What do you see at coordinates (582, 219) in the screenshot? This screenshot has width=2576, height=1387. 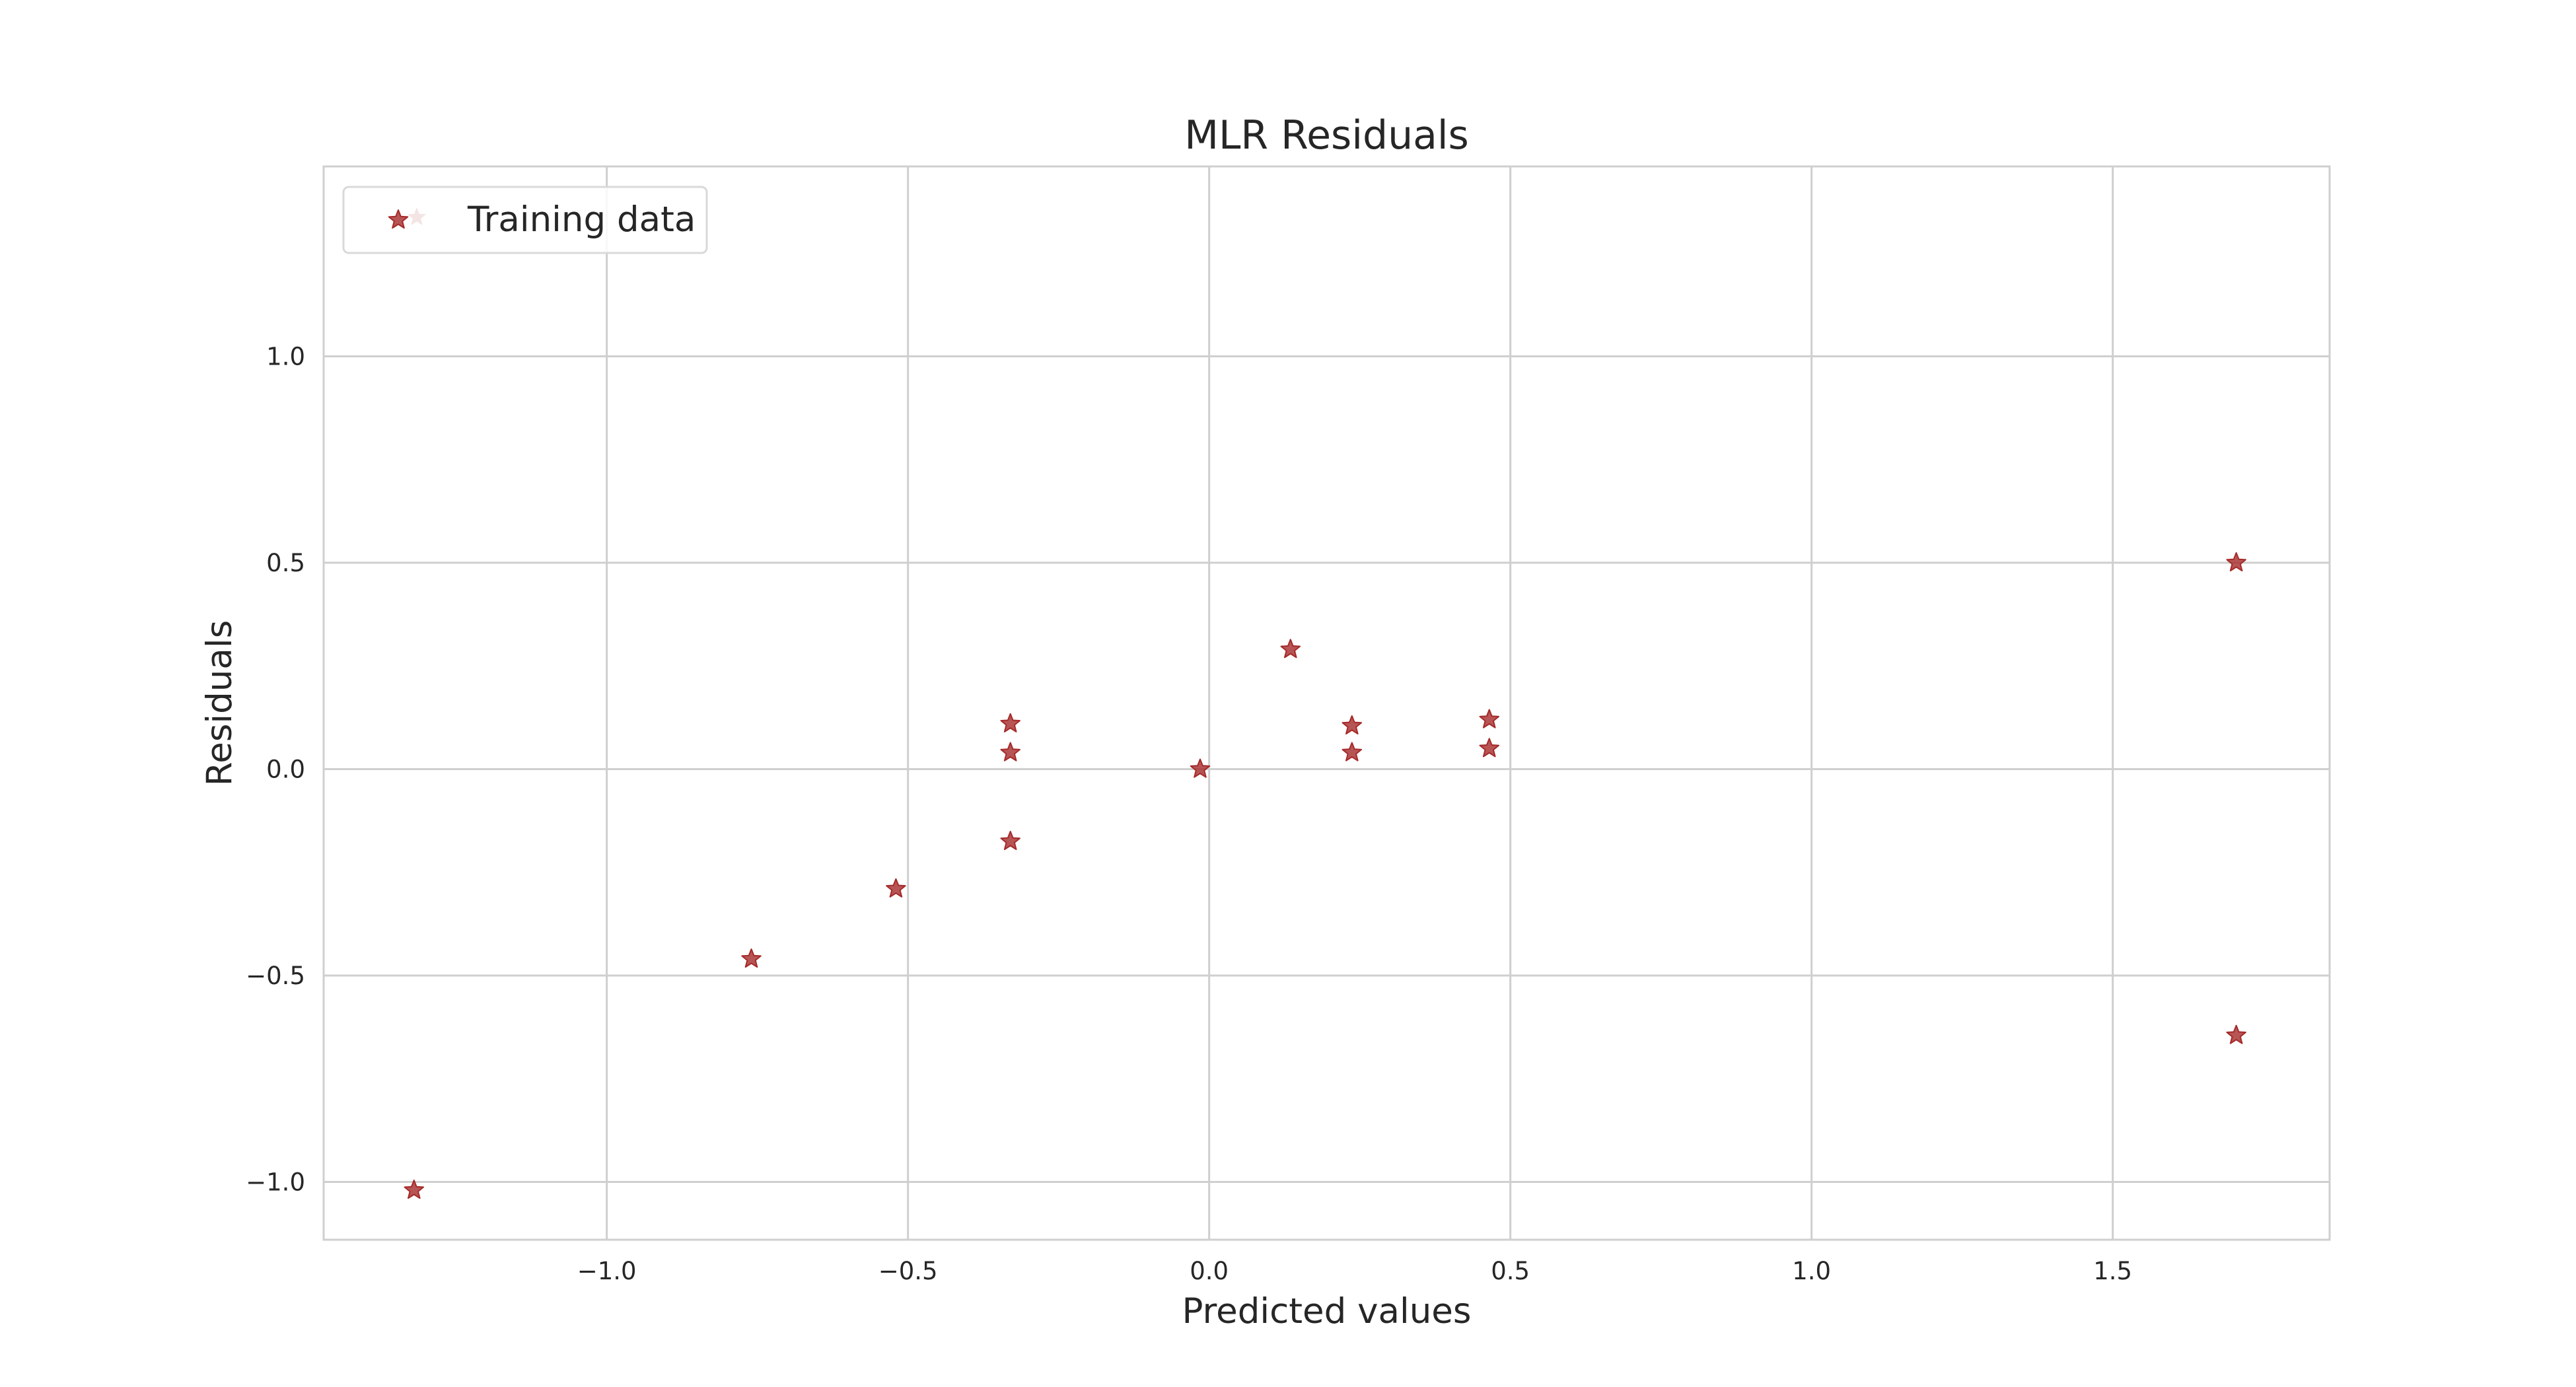 I see `legend-entry-training-data: Training data` at bounding box center [582, 219].